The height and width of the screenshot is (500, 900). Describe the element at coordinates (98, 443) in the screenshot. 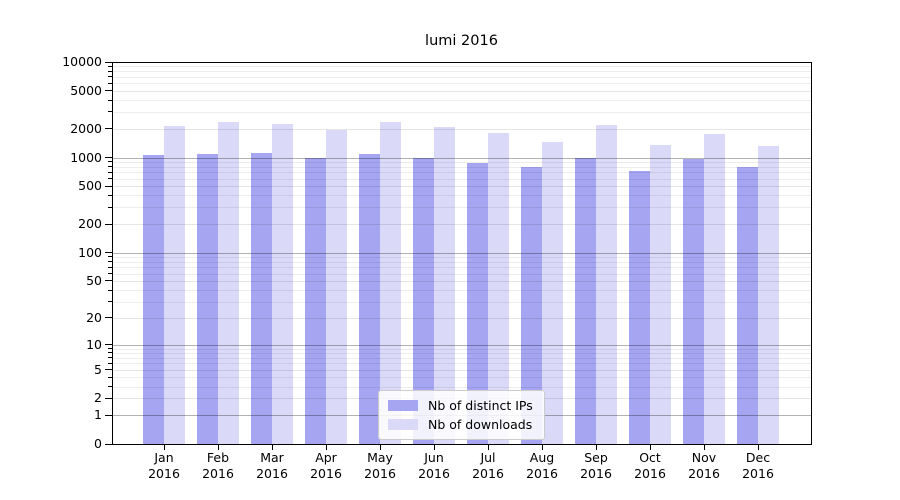

I see `y-tick-label: 0` at that location.